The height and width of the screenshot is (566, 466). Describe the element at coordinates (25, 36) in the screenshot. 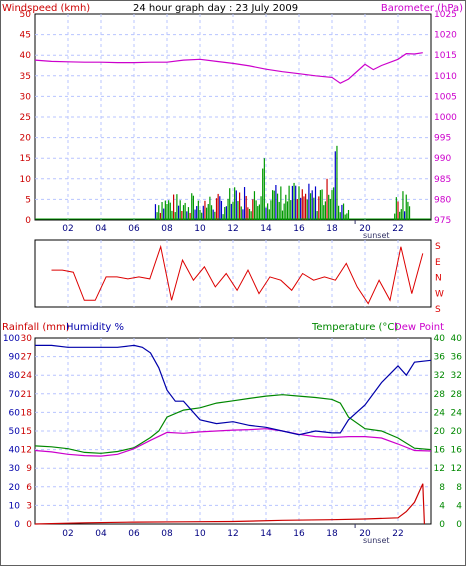

I see `windspeed-tick-label: 45` at that location.